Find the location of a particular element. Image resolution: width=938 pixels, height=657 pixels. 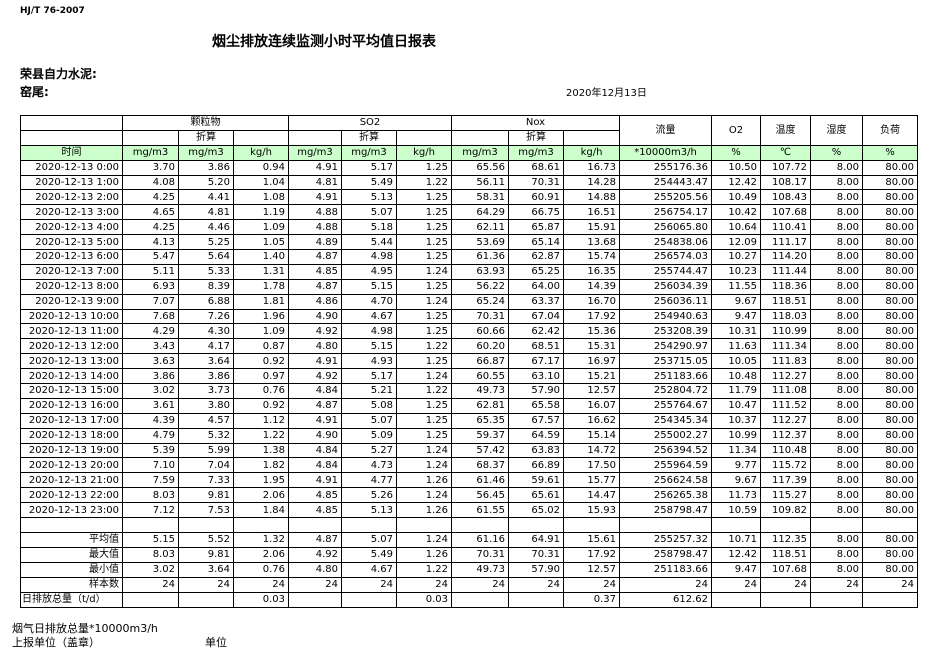

value-cell: 67.57 is located at coordinates (536, 420).